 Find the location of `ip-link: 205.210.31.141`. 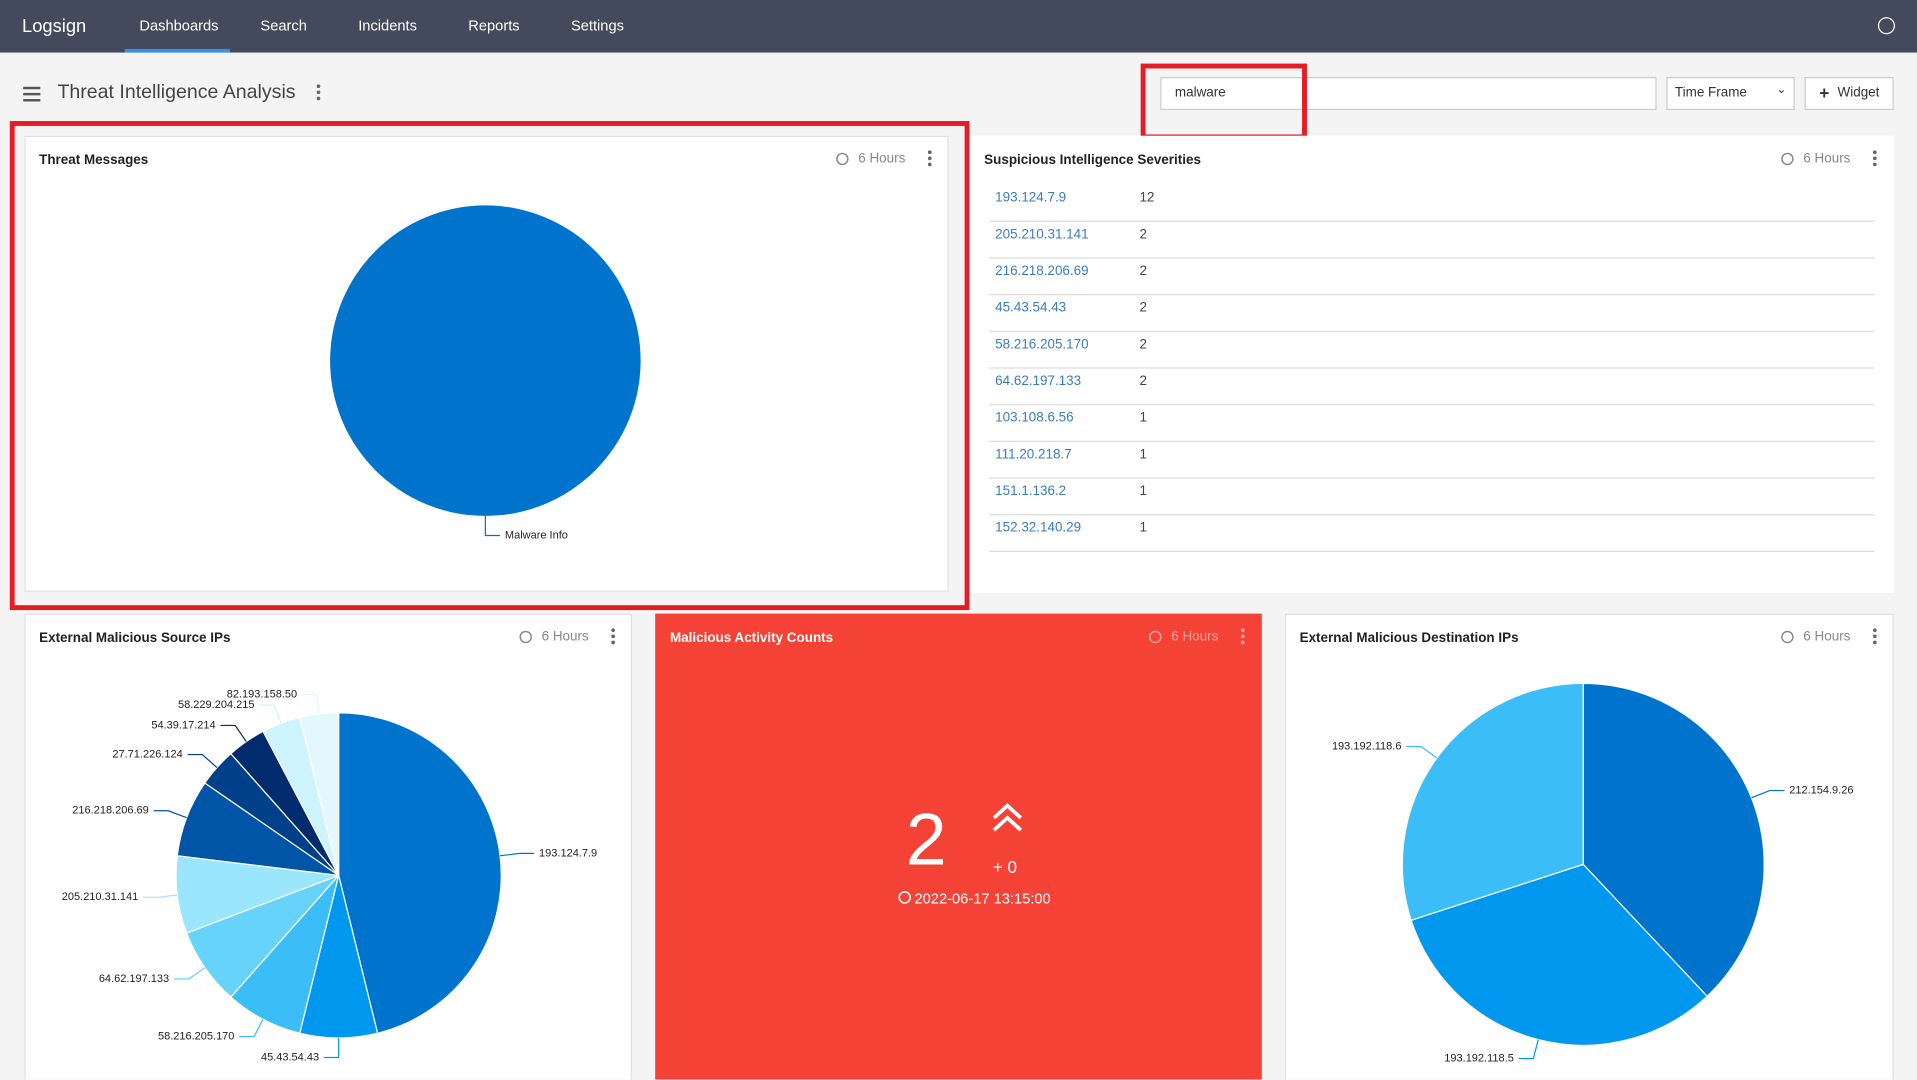

ip-link: 205.210.31.141 is located at coordinates (1041, 233).